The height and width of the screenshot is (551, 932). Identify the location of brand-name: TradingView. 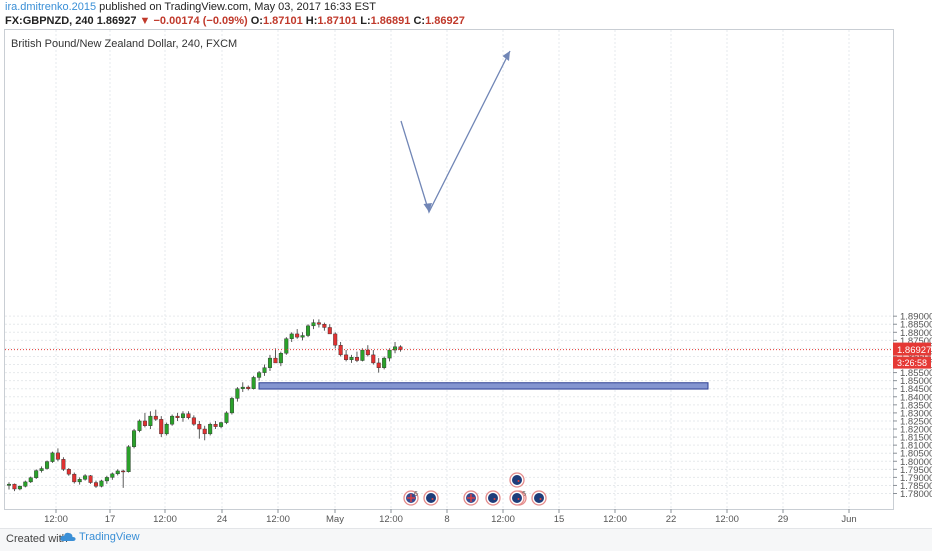
(109, 537).